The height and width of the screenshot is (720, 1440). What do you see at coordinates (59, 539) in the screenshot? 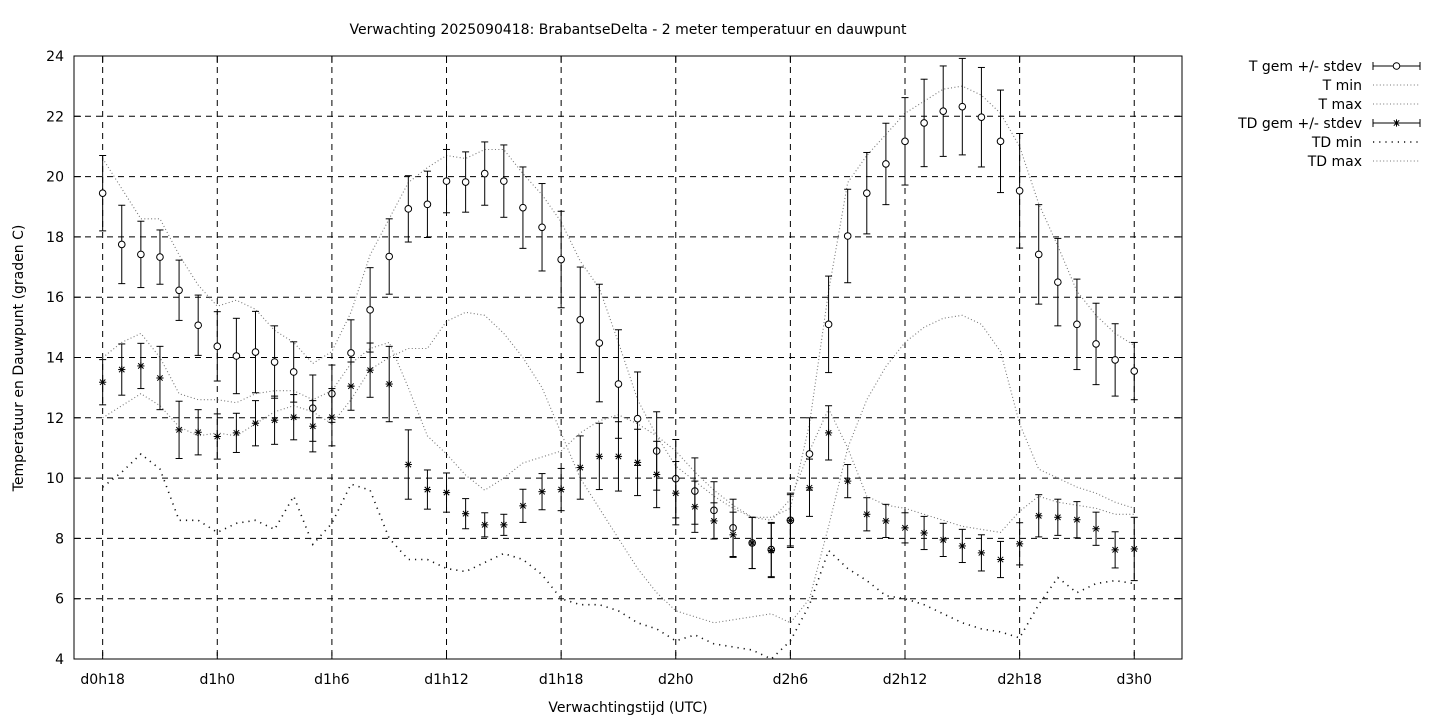
I see `y-tick-label: 8` at bounding box center [59, 539].